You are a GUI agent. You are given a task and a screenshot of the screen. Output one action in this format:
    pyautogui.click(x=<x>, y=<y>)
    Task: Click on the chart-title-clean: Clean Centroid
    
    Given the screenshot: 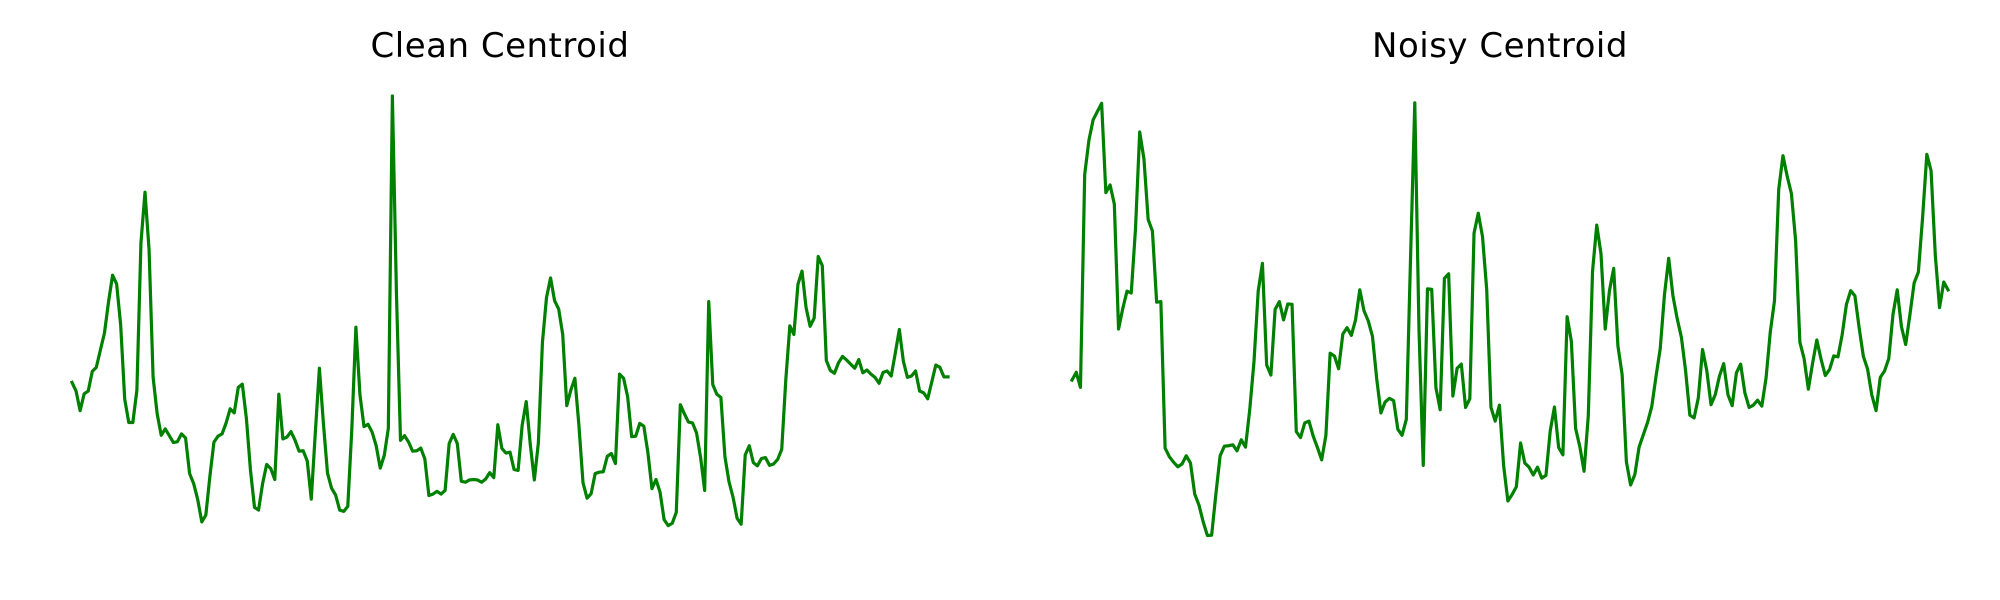 What is the action you would take?
    pyautogui.click(x=500, y=46)
    